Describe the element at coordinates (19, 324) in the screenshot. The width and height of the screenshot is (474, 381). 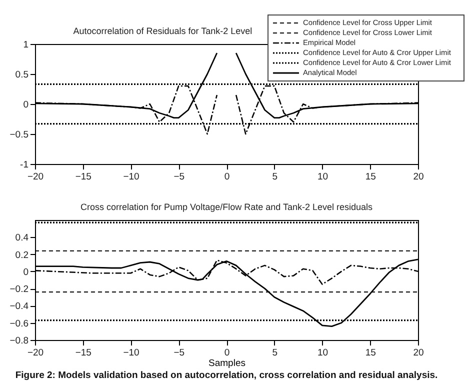
I see `y-tick-label: −0.6` at that location.